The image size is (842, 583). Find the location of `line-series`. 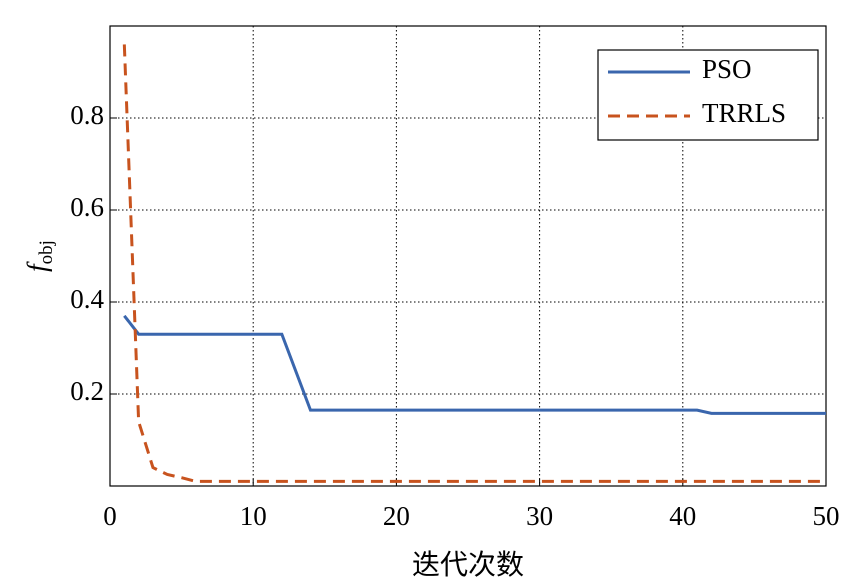

line-series is located at coordinates (474, 364).